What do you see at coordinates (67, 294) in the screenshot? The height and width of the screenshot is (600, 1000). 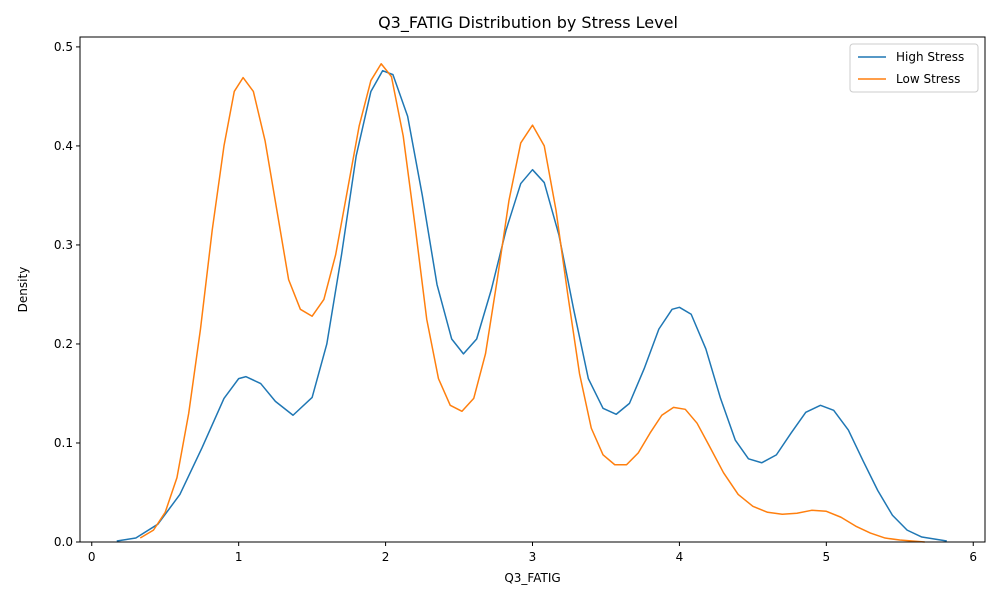 I see `y-axis-ticks: 0.0 0.1 0.2 0.3 0.4 0.5` at bounding box center [67, 294].